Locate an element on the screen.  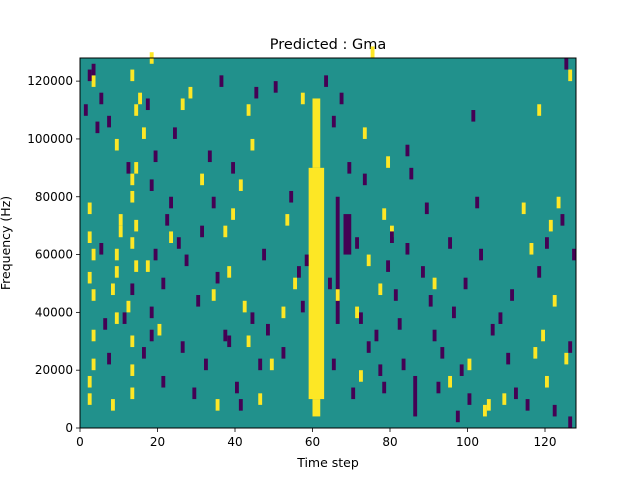
y-axis-label: Frequency (Hz) is located at coordinates (6, 243).